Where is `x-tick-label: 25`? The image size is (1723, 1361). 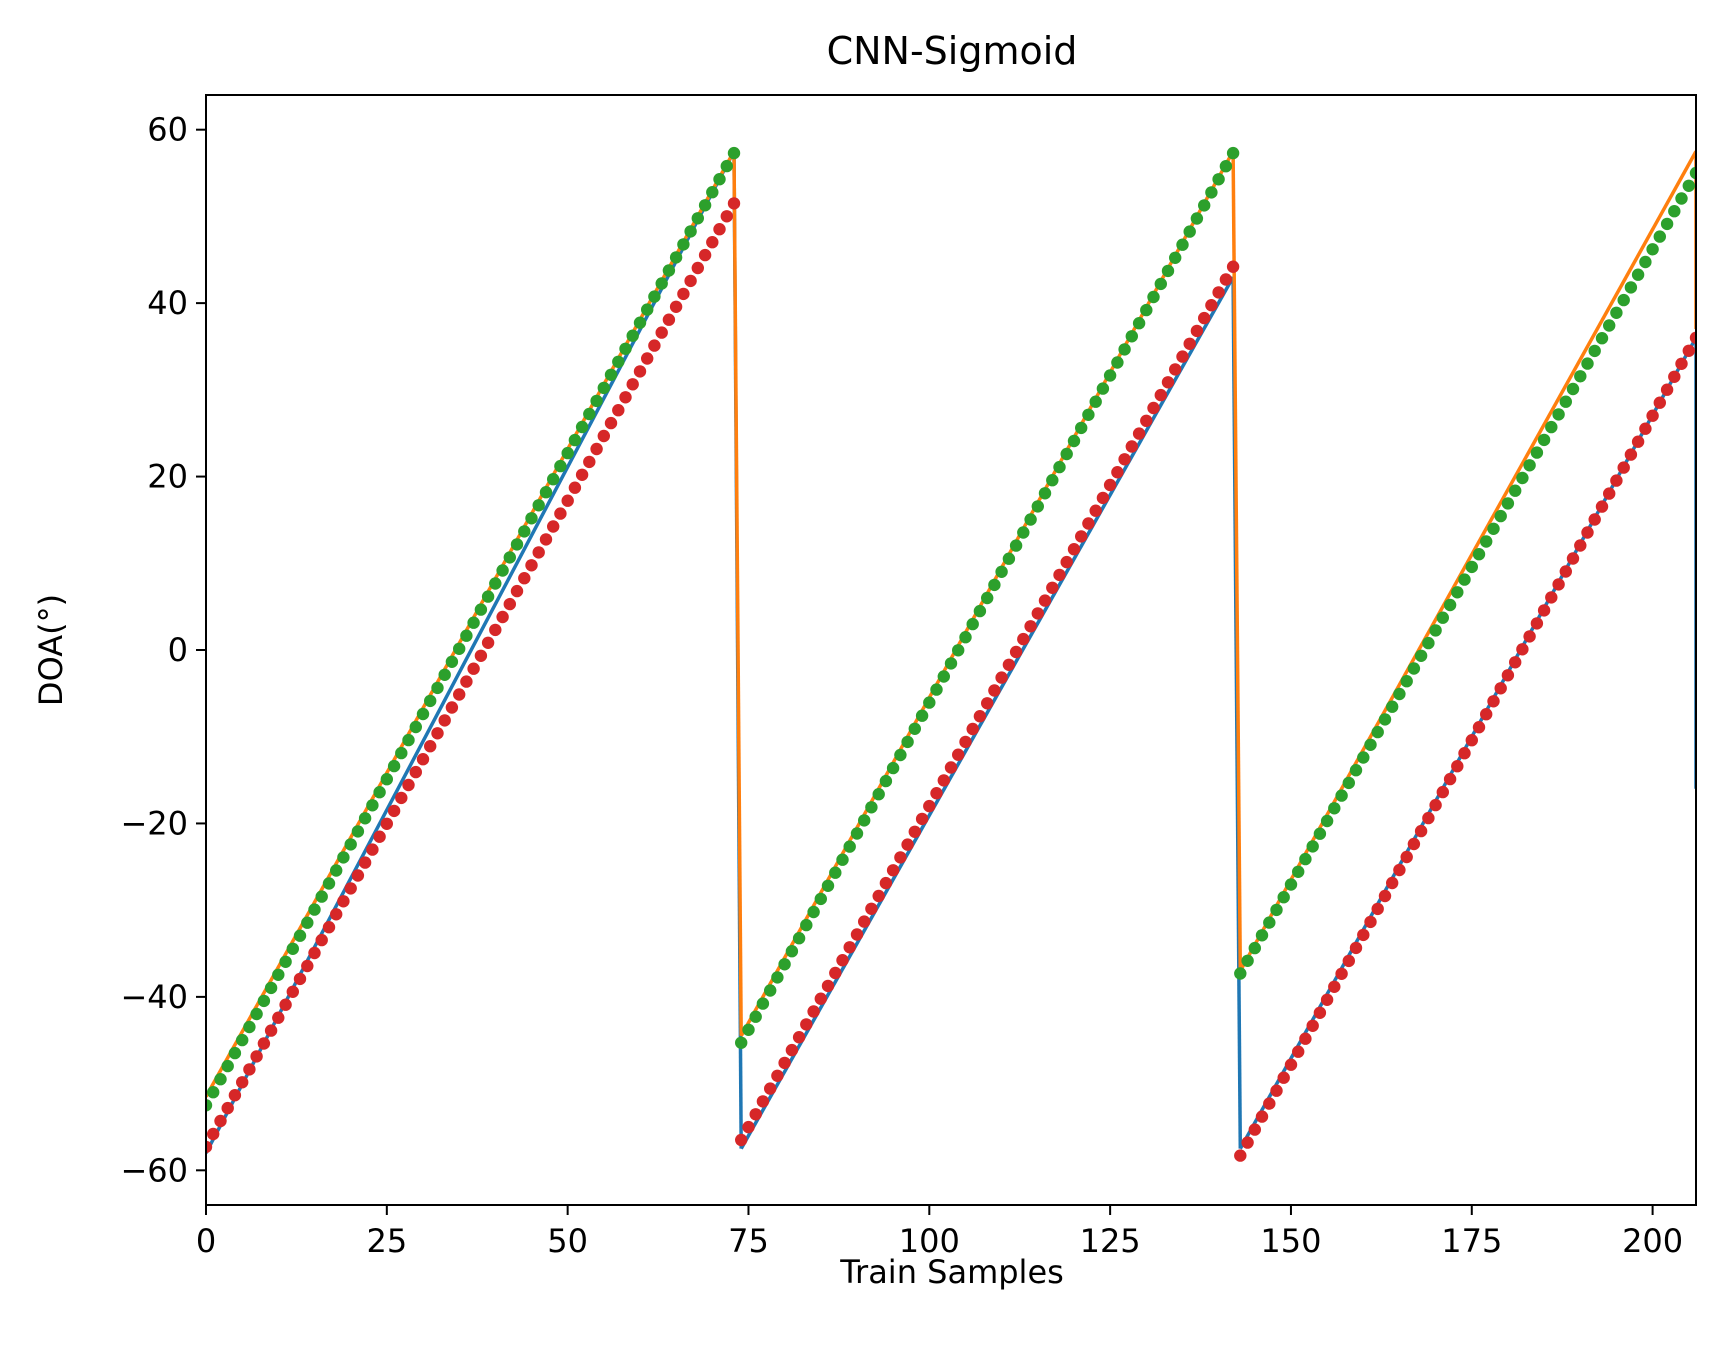
x-tick-label: 25 is located at coordinates (386, 1241).